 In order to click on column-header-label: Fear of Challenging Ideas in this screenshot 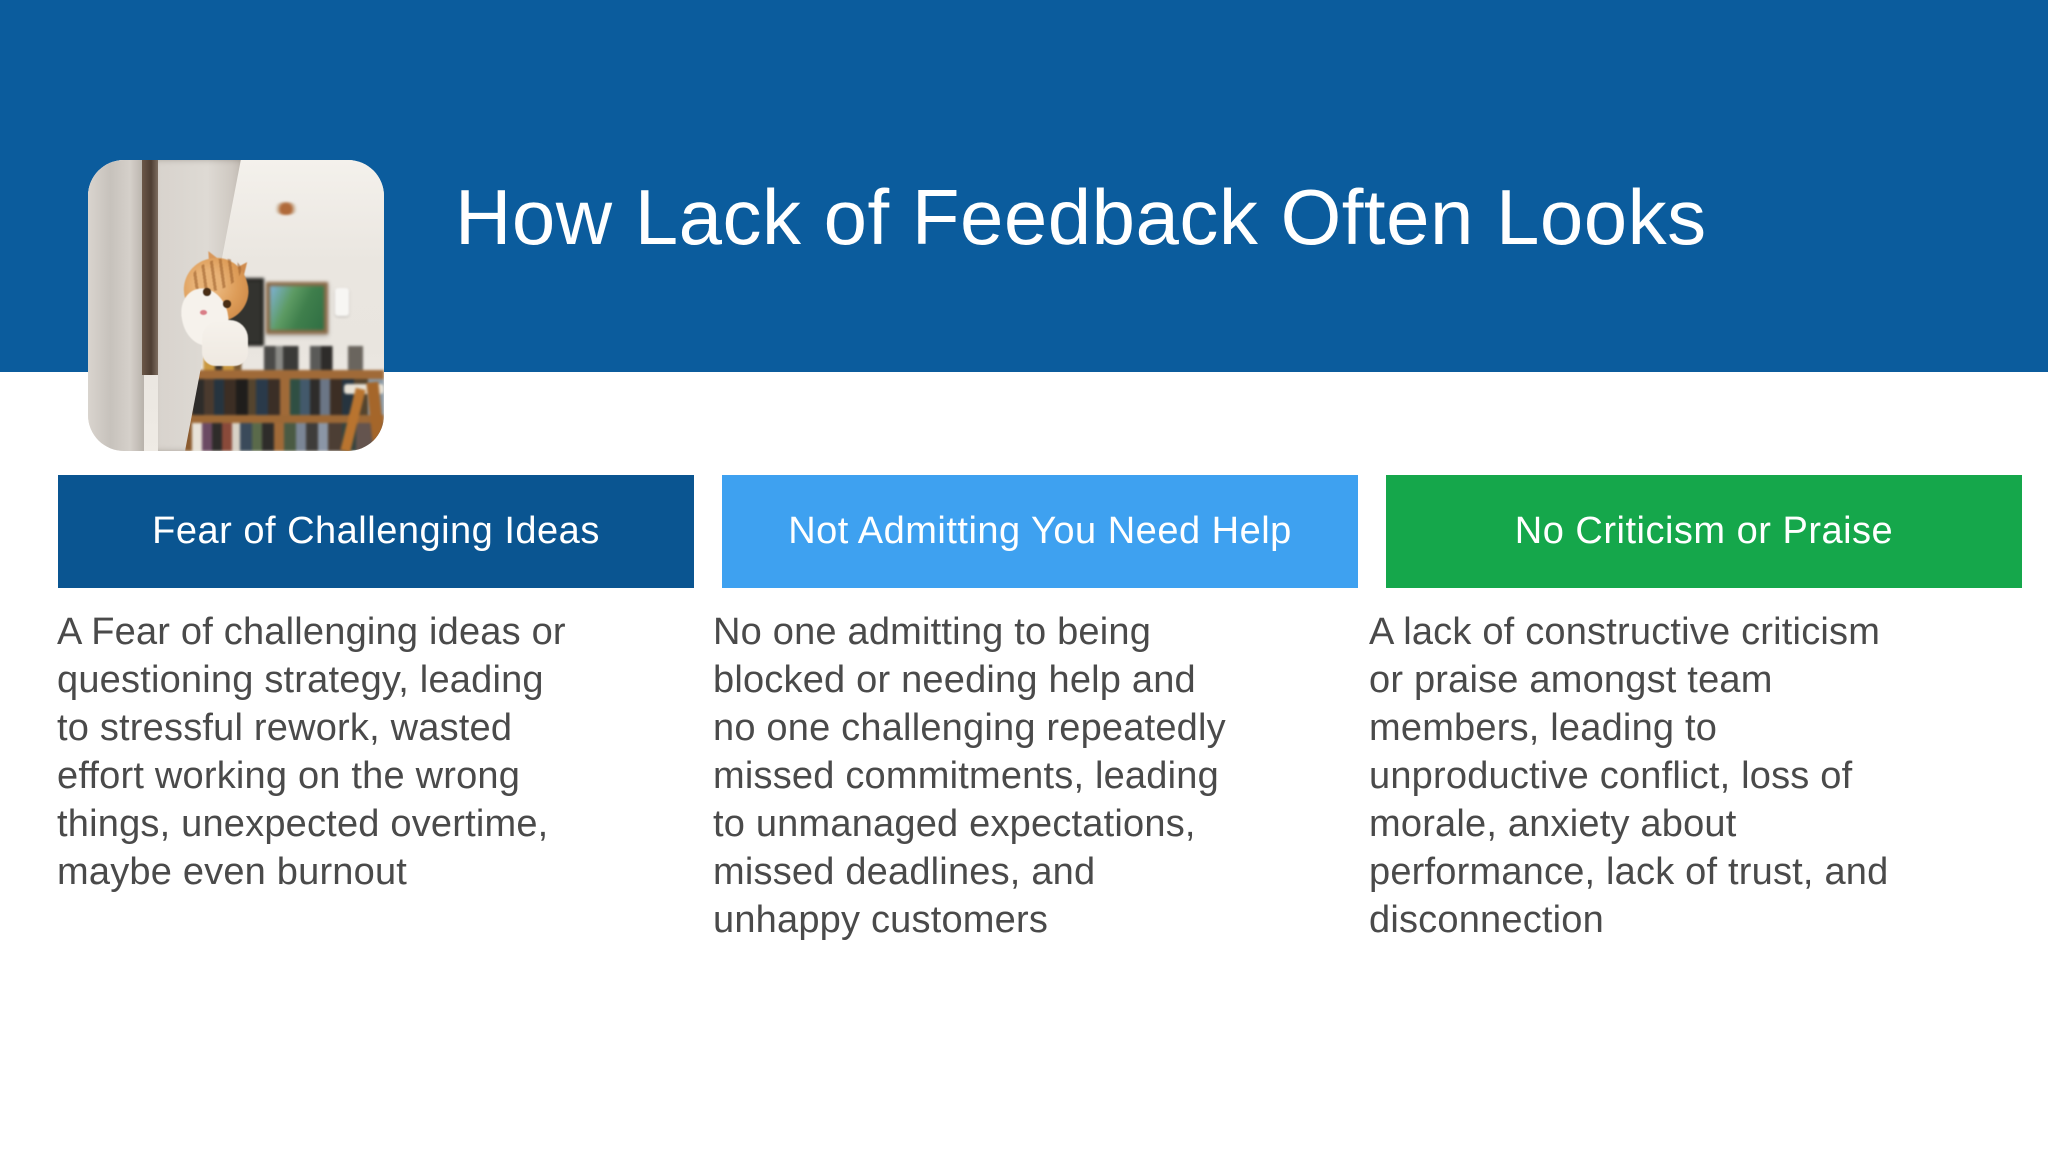, I will do `click(376, 531)`.